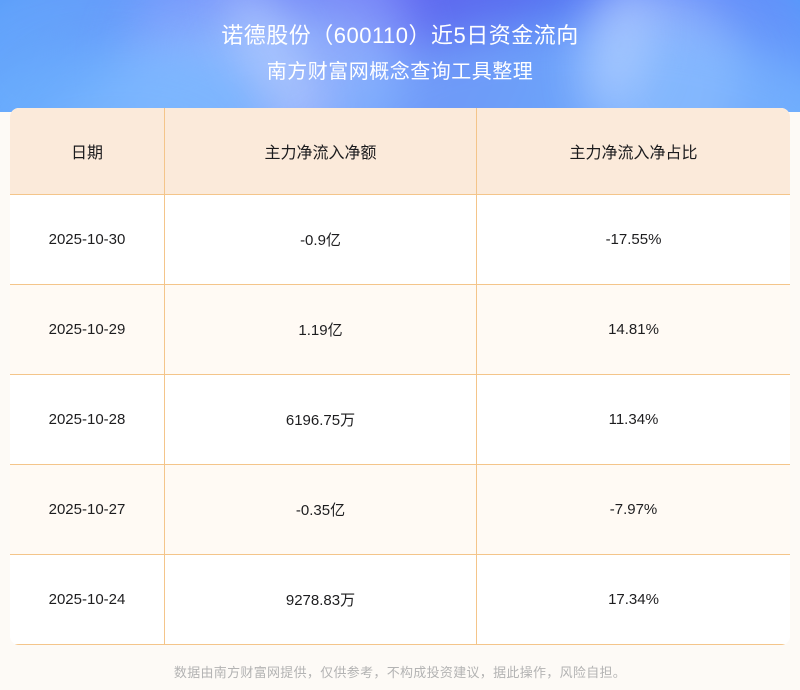 The image size is (800, 690). What do you see at coordinates (633, 153) in the screenshot?
I see `column-header-net-ratio: 主力净流入净占比` at bounding box center [633, 153].